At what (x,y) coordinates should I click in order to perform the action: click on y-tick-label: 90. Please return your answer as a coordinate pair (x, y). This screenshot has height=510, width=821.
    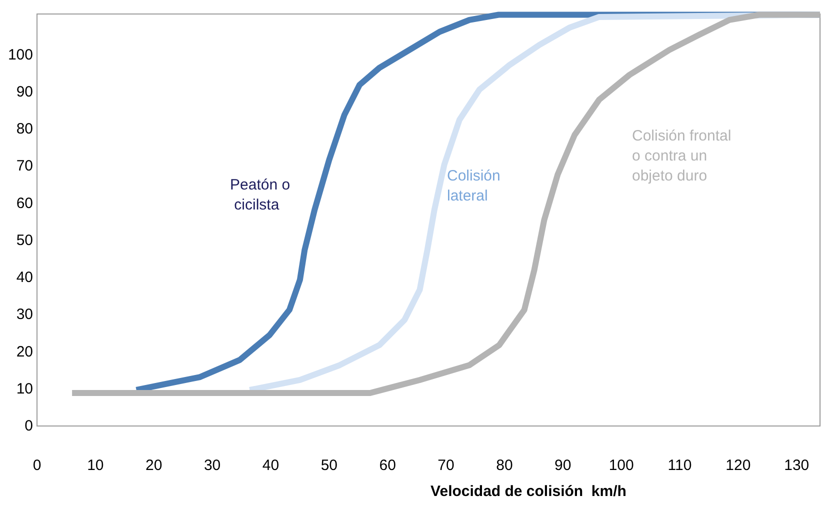
    Looking at the image, I should click on (24, 91).